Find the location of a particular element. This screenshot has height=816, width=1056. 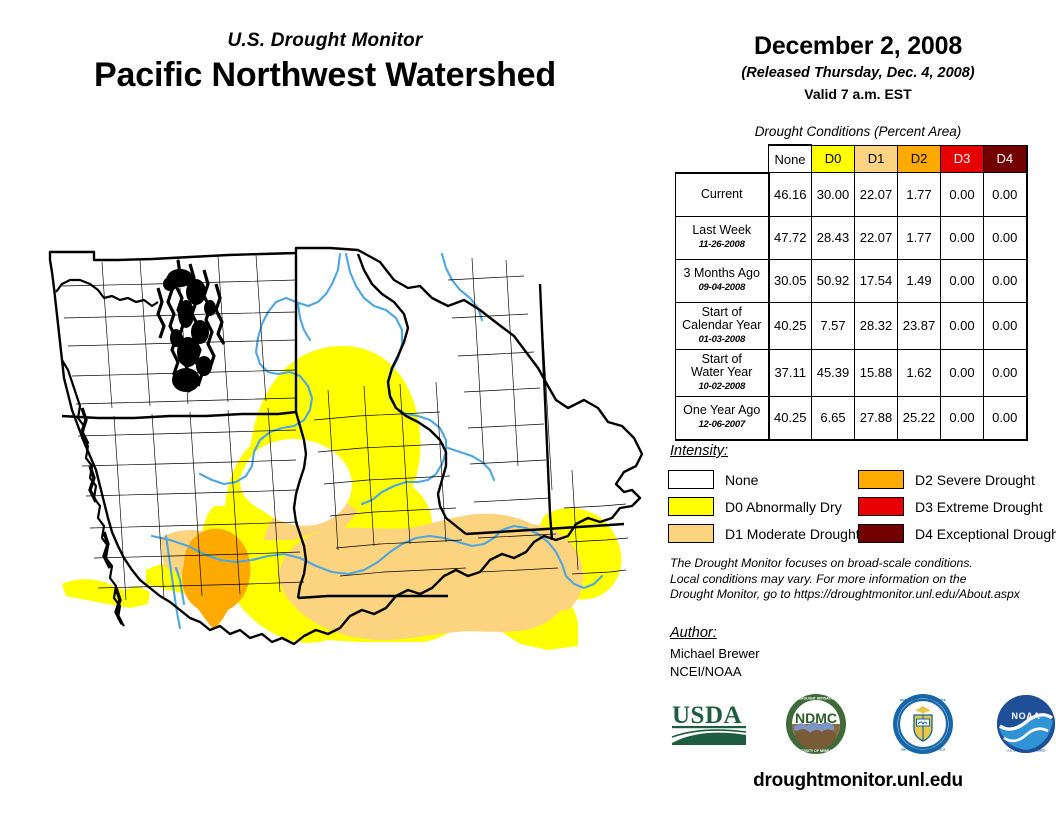

table-header-d0: D0 is located at coordinates (833, 158).